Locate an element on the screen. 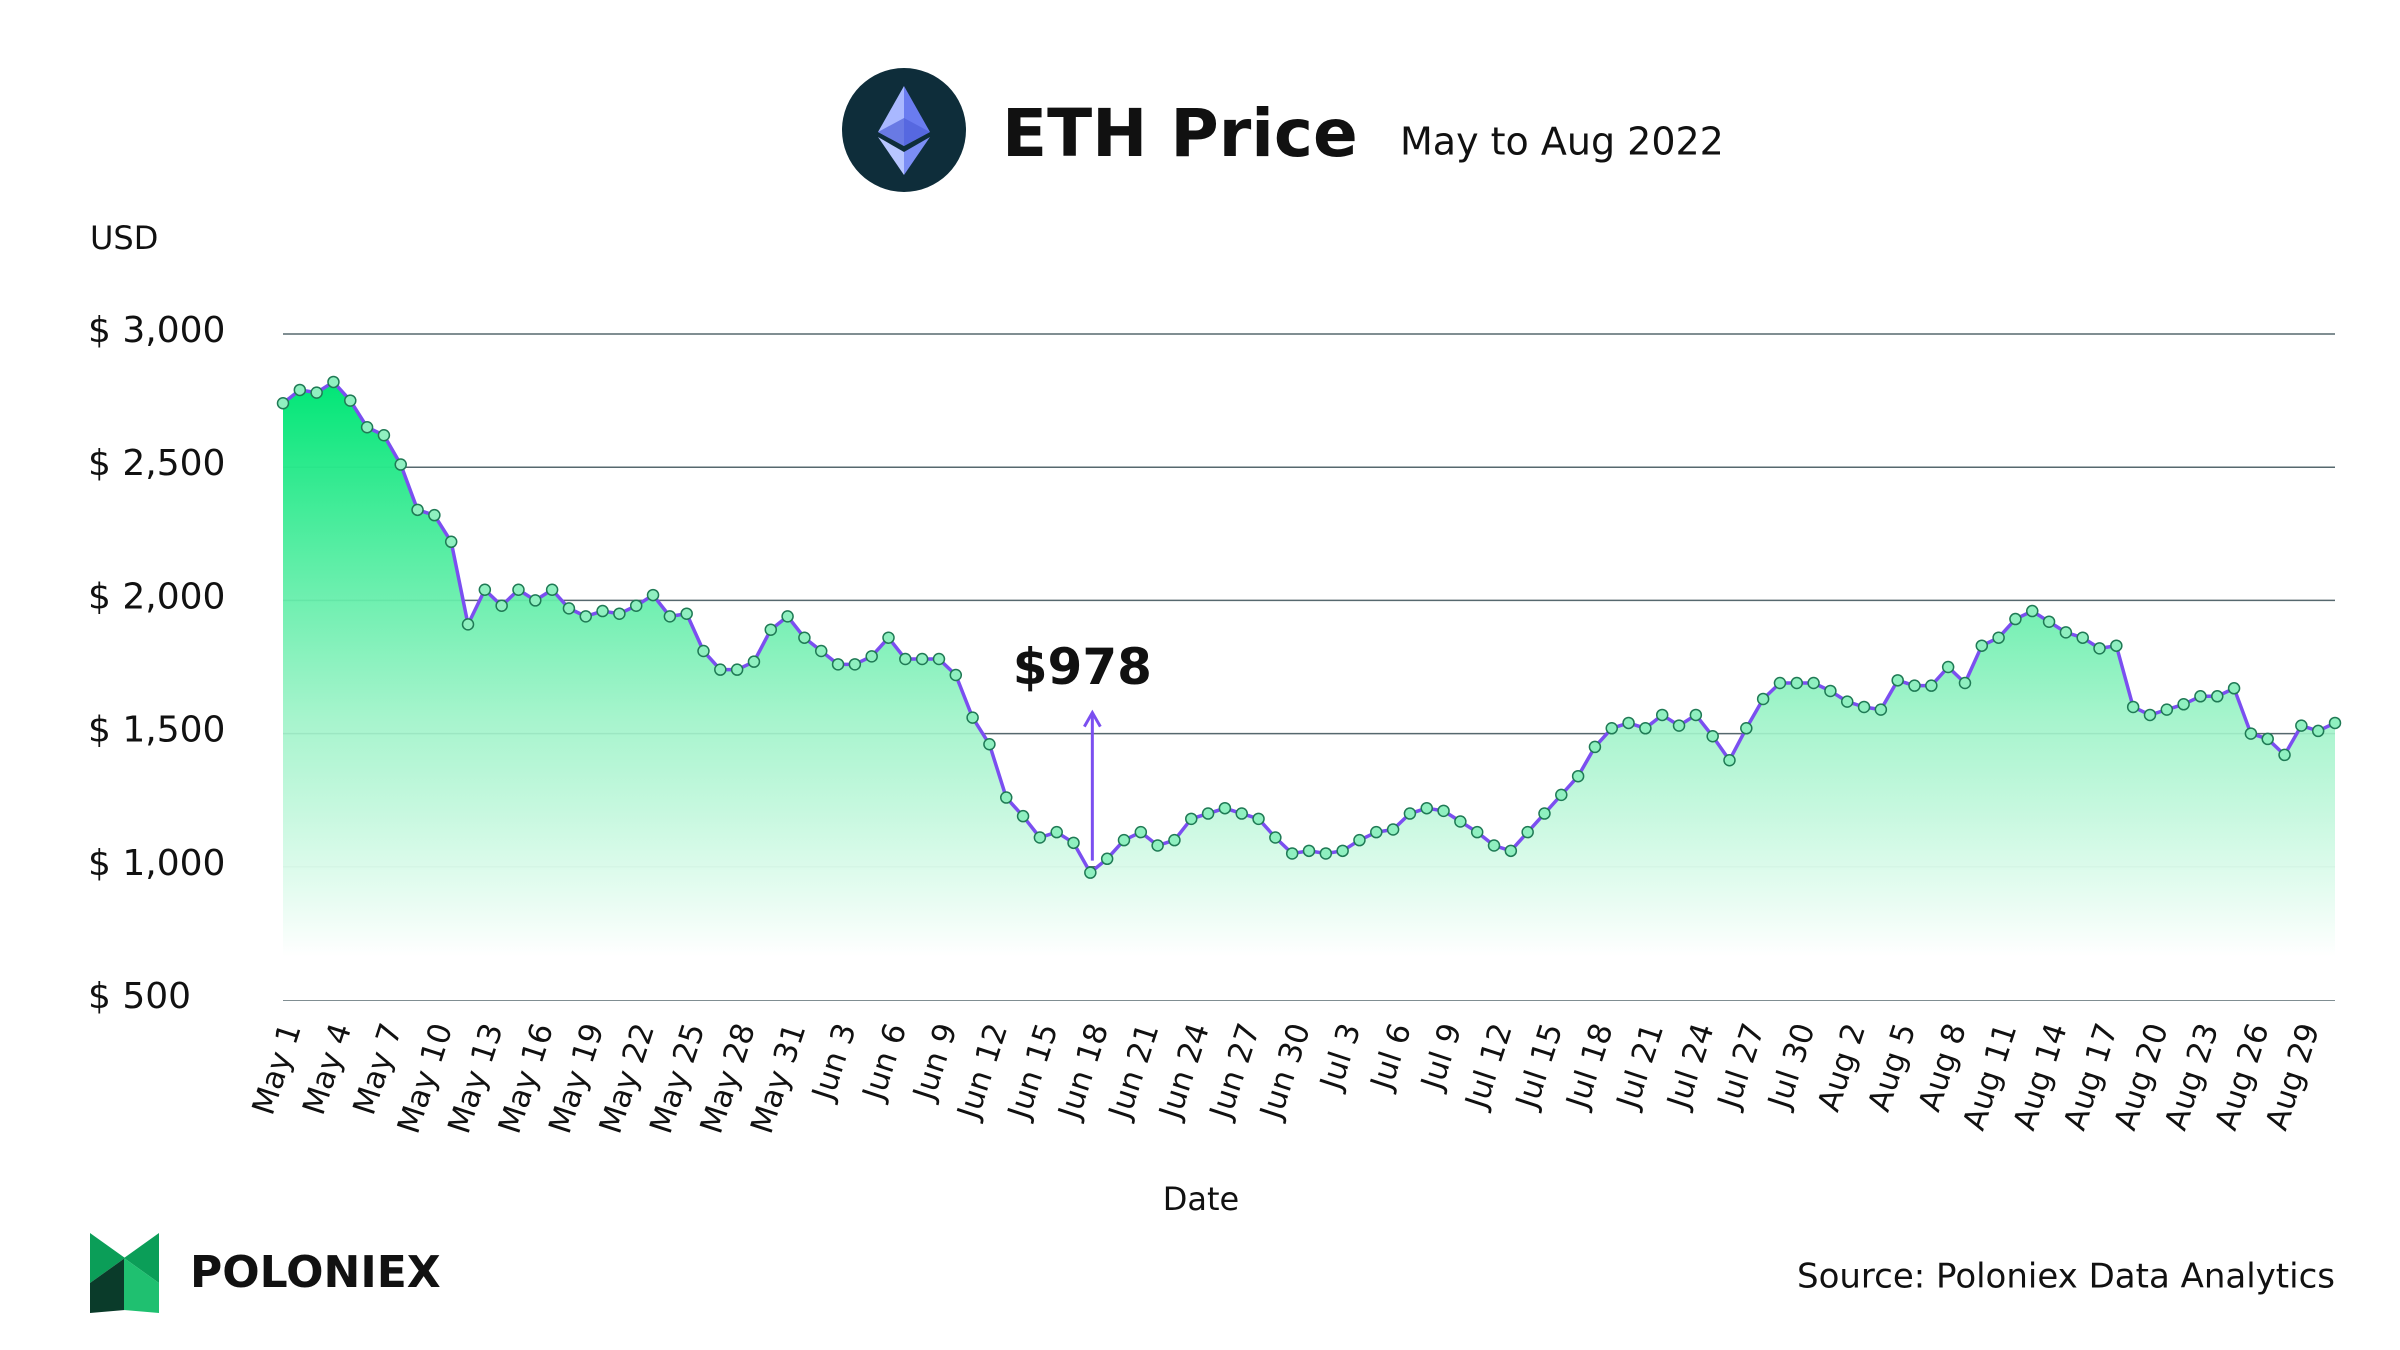 The width and height of the screenshot is (2400, 1350). y-tick-label: $ 500 is located at coordinates (139, 996).